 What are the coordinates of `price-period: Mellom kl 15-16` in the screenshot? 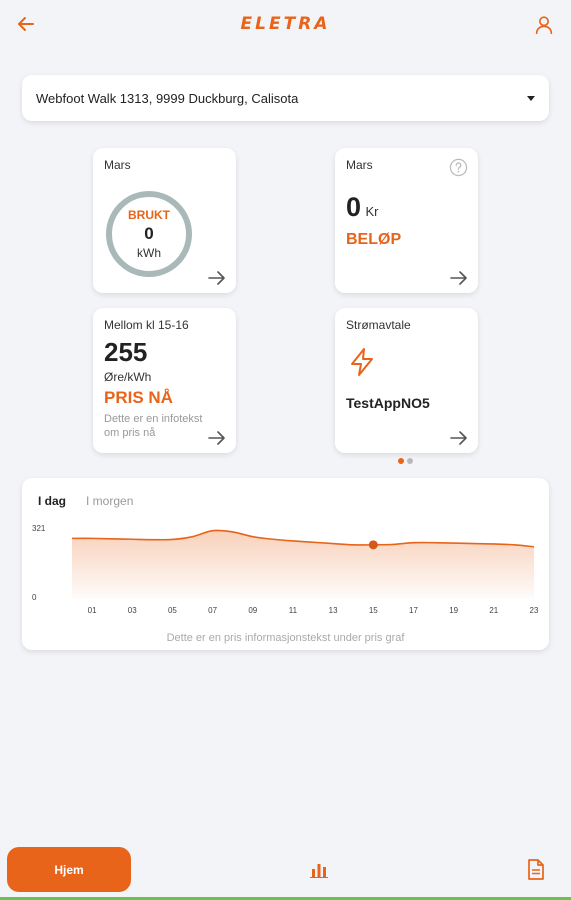 It's located at (146, 325).